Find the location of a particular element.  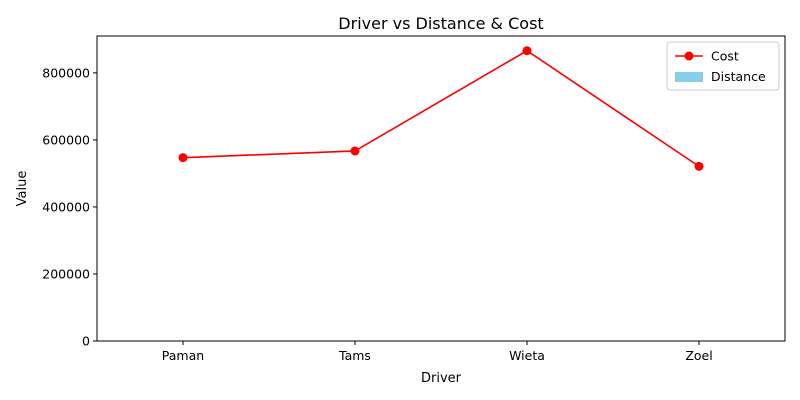

legend: Cost Distance is located at coordinates (723, 66).